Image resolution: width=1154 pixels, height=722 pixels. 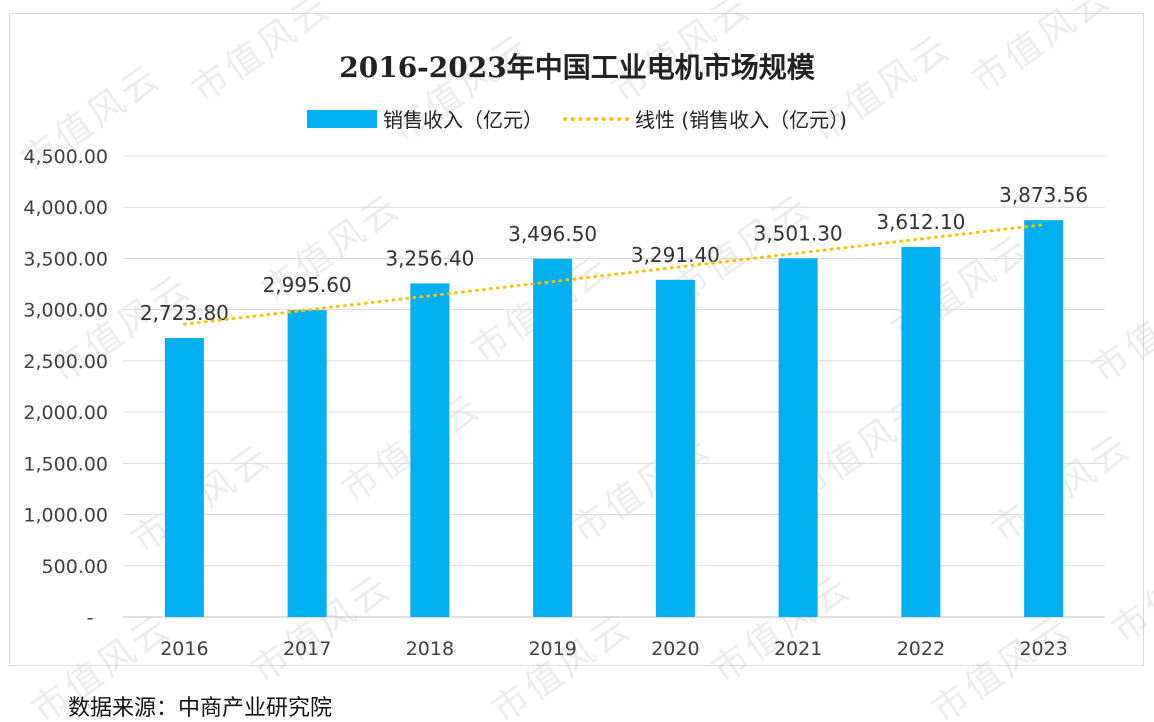 I want to click on data-label: 3,501.30, so click(x=798, y=233).